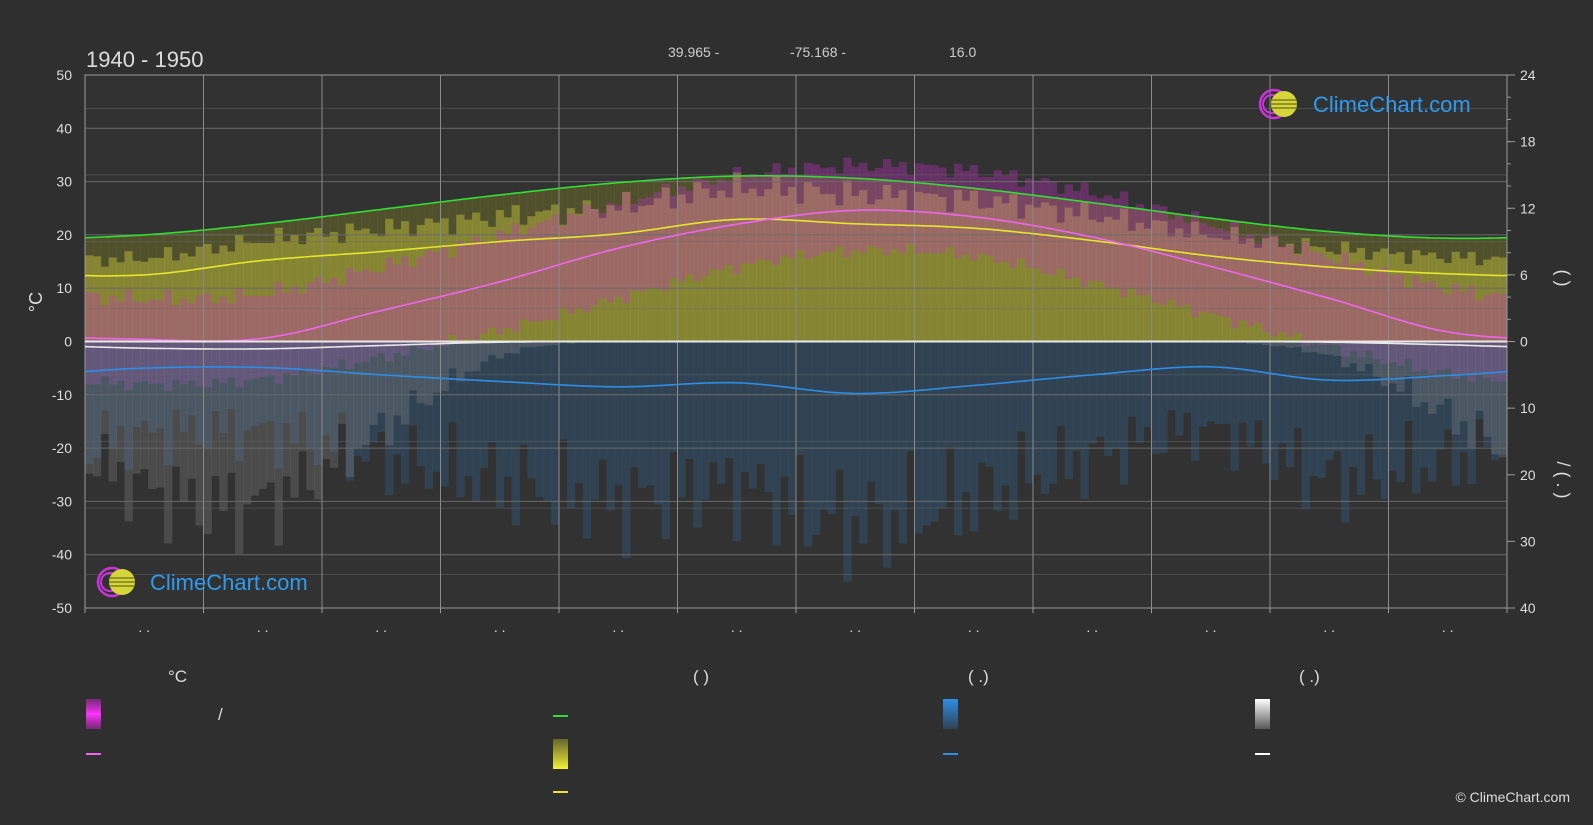 The width and height of the screenshot is (1593, 825). What do you see at coordinates (1512, 797) in the screenshot?
I see `copyright: © ClimeChart.com` at bounding box center [1512, 797].